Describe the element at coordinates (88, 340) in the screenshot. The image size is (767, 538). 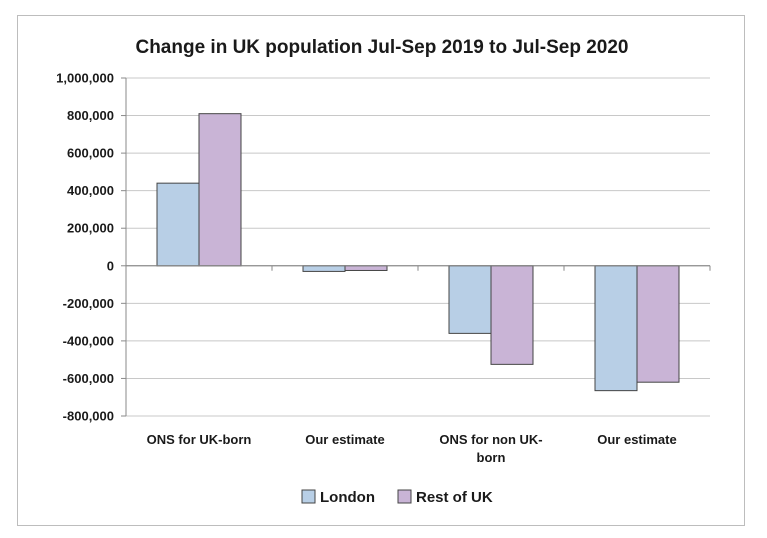
I see `y-tick-label: -400,000` at that location.